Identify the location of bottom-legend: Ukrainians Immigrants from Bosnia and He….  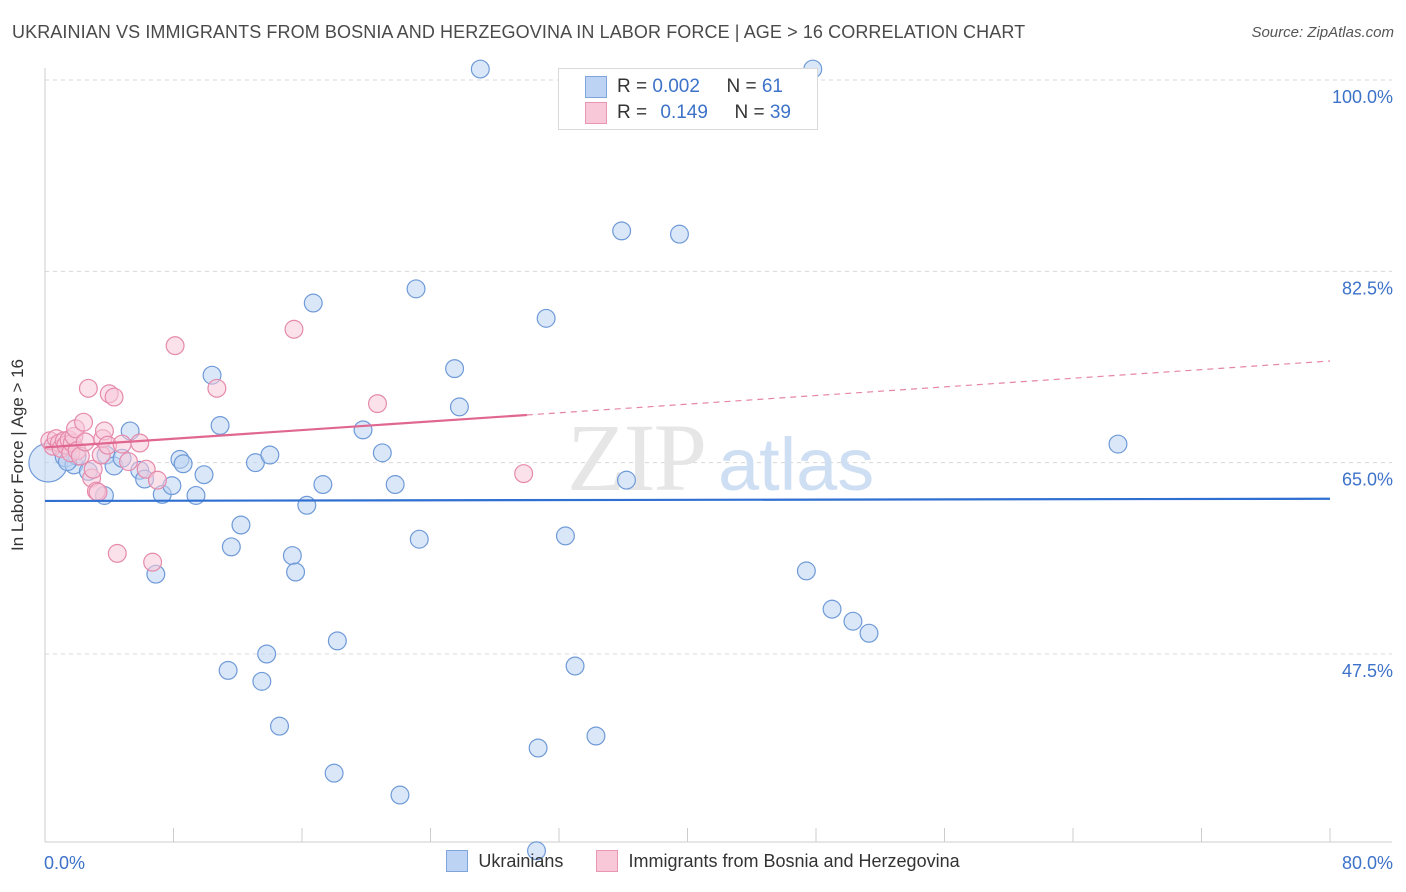
(703, 863).